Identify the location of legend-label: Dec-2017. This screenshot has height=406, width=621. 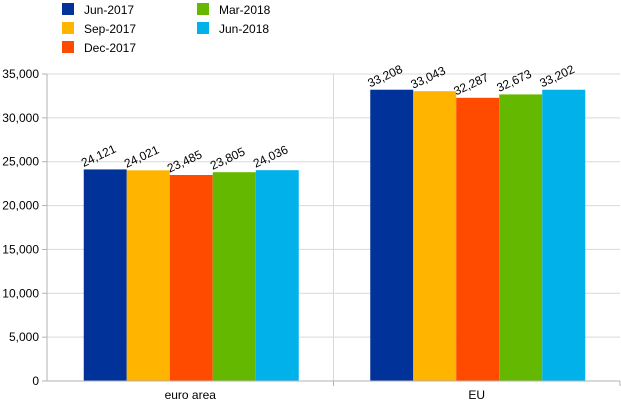
(110, 48).